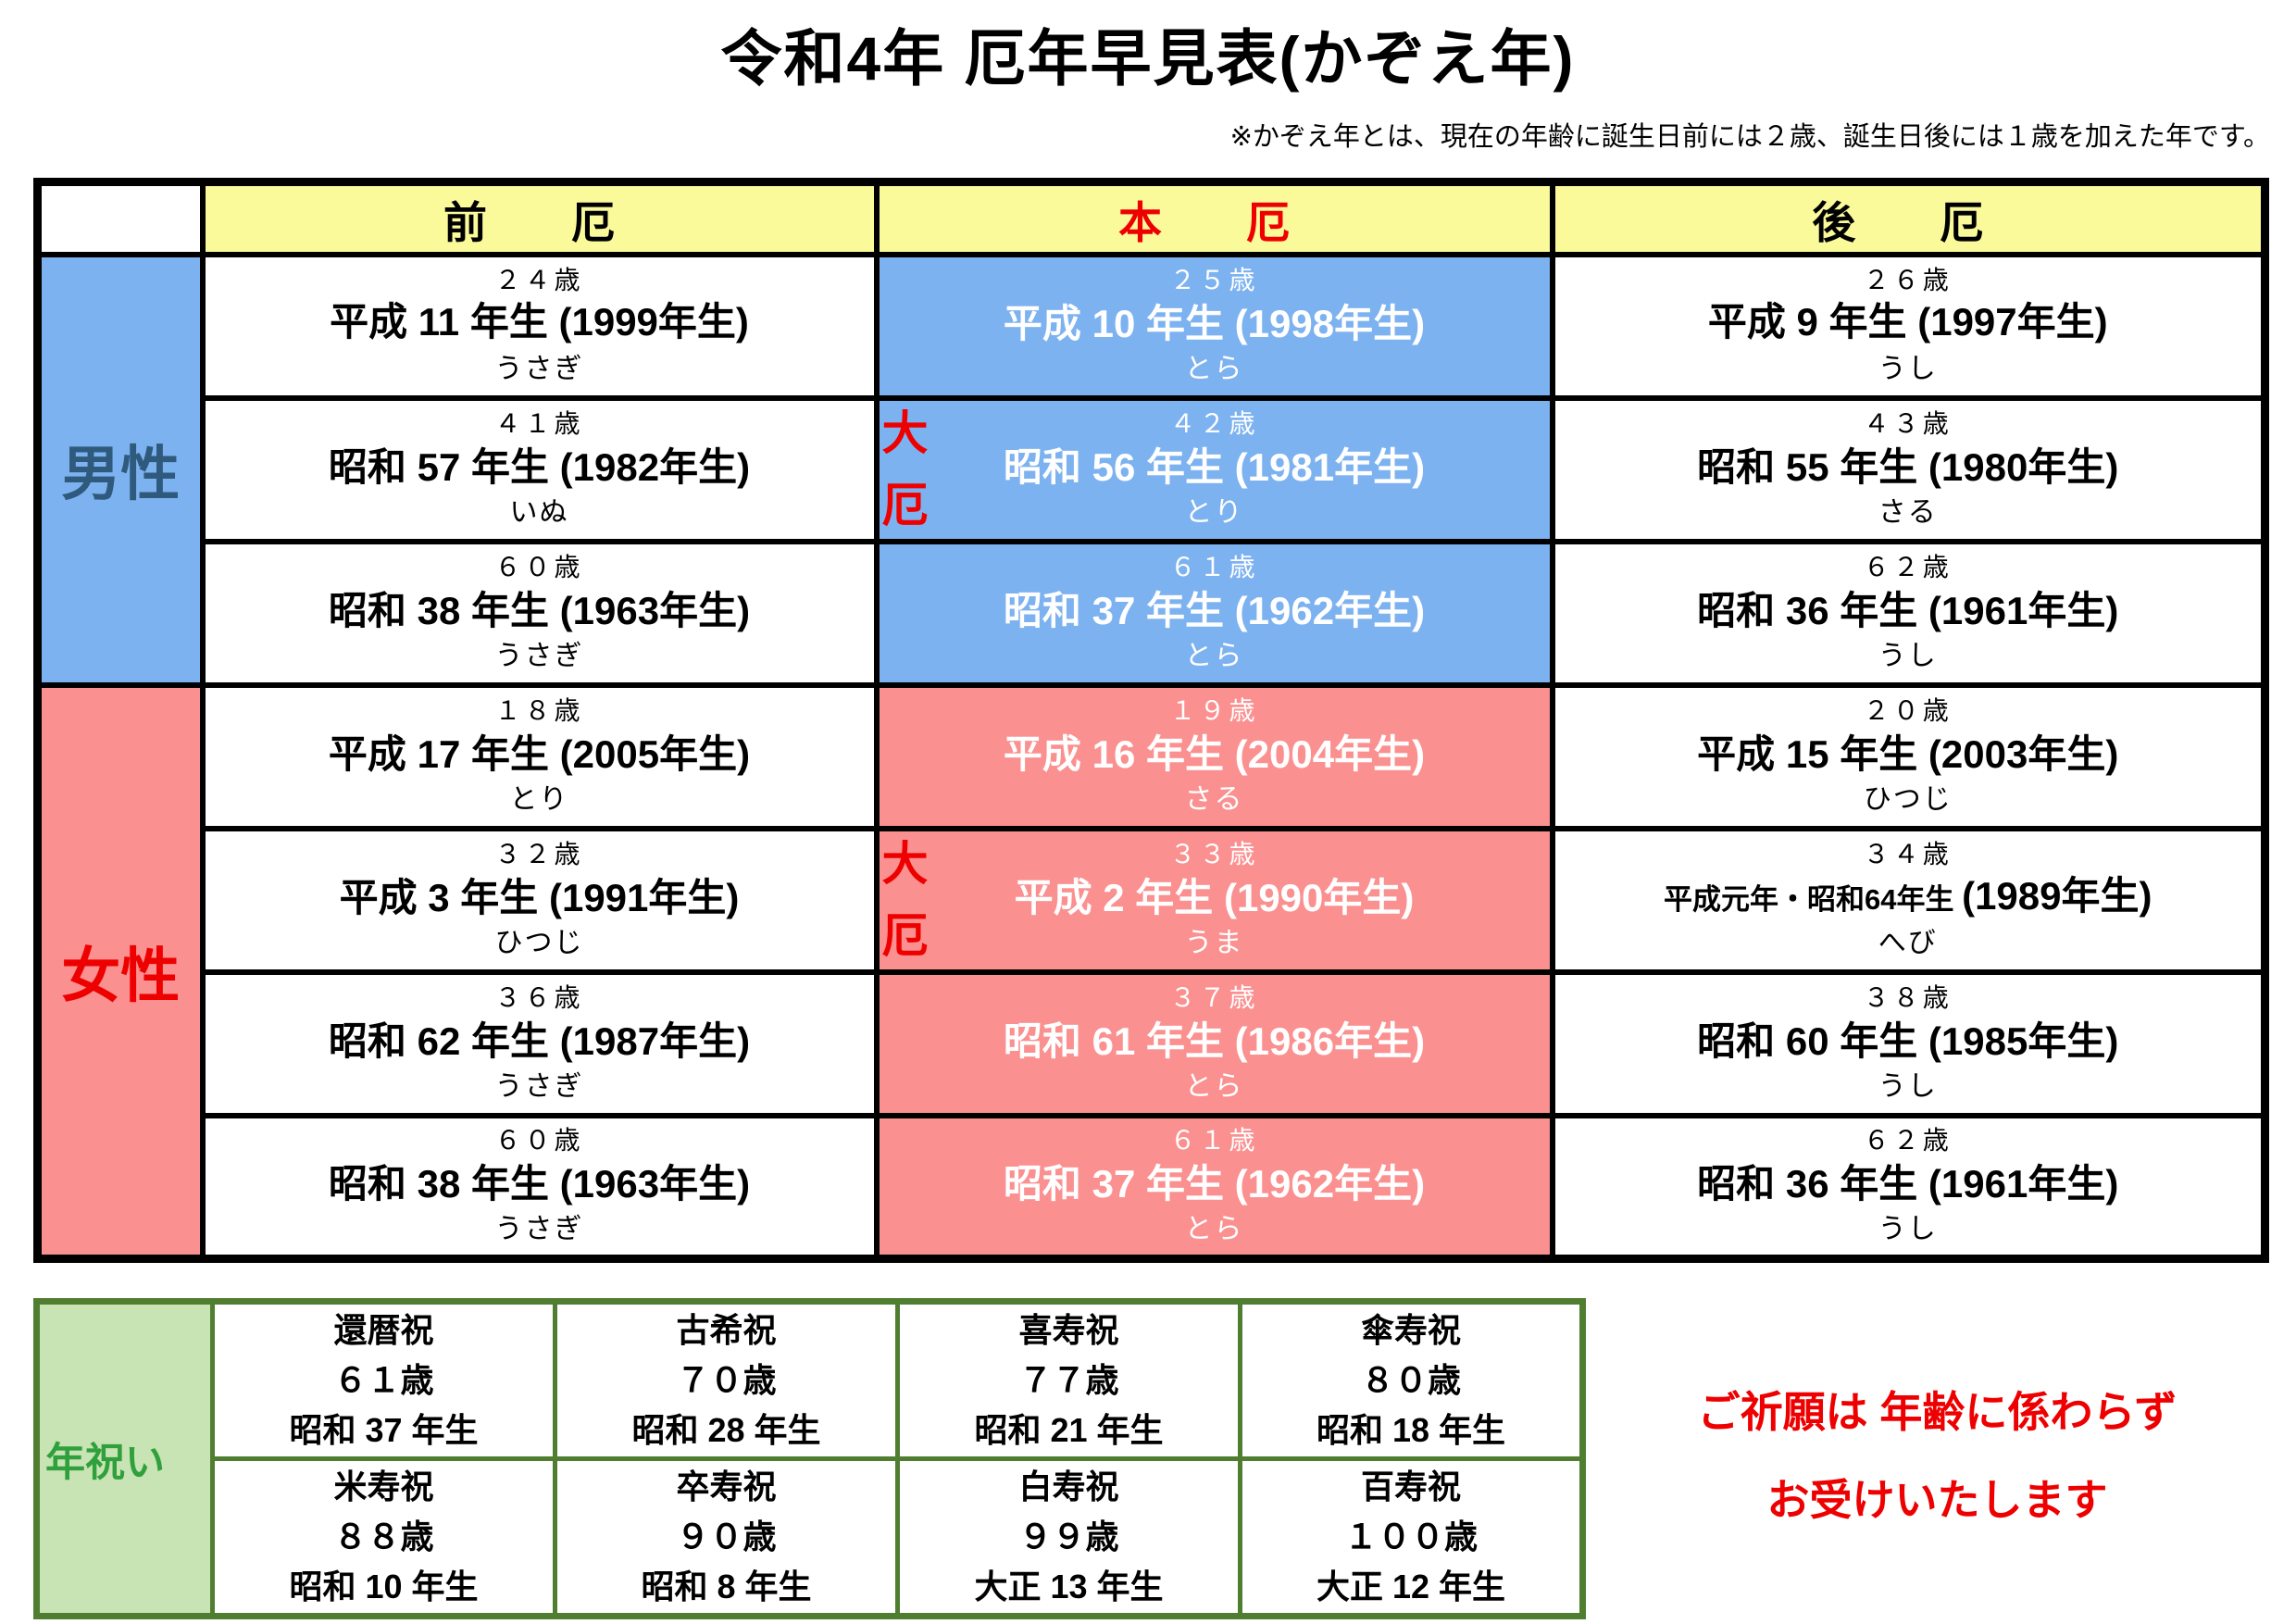  I want to click on celebration-name: 百寿祝, so click(1410, 1486).